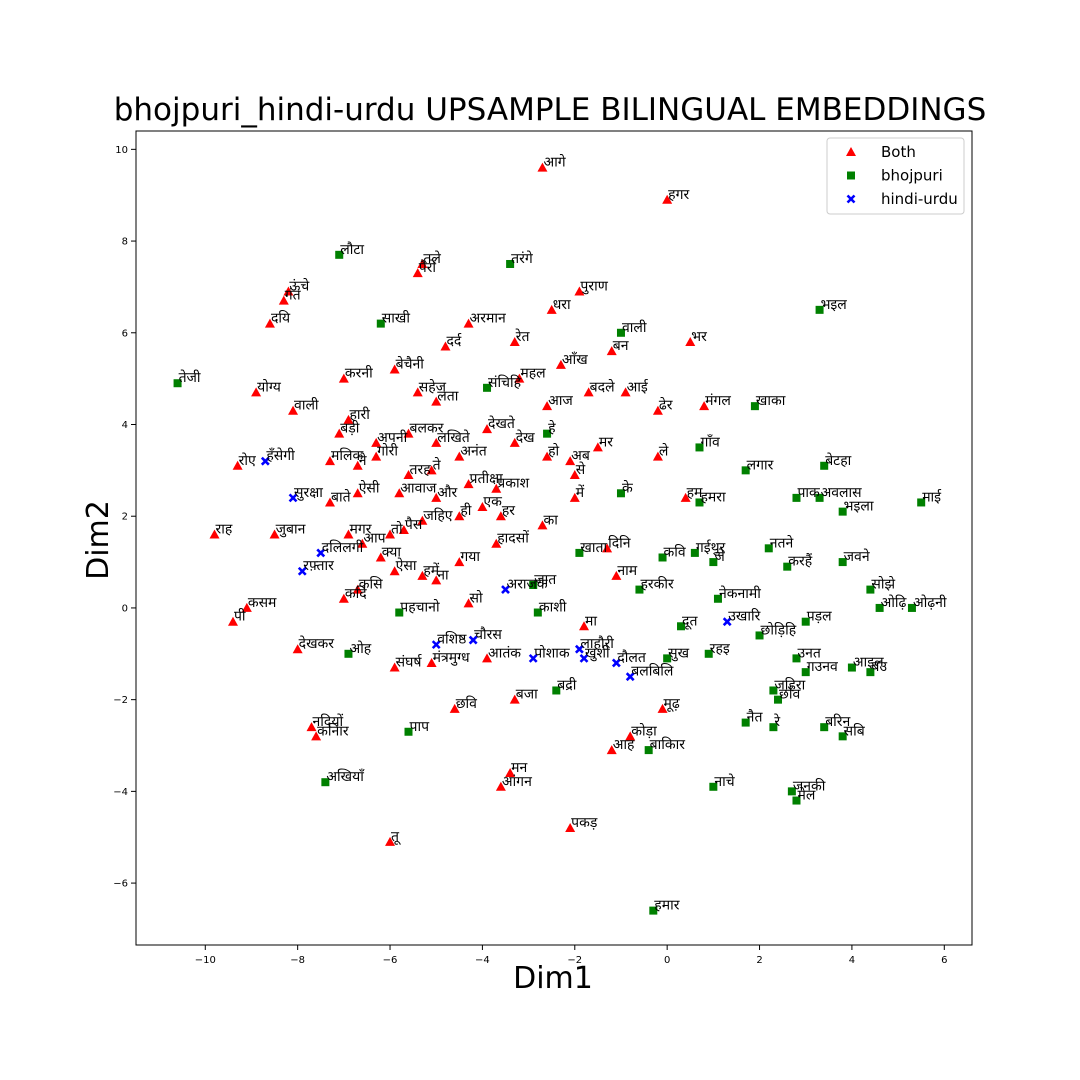  What do you see at coordinates (281, 318) in the screenshot?
I see `point-label: दयि` at bounding box center [281, 318].